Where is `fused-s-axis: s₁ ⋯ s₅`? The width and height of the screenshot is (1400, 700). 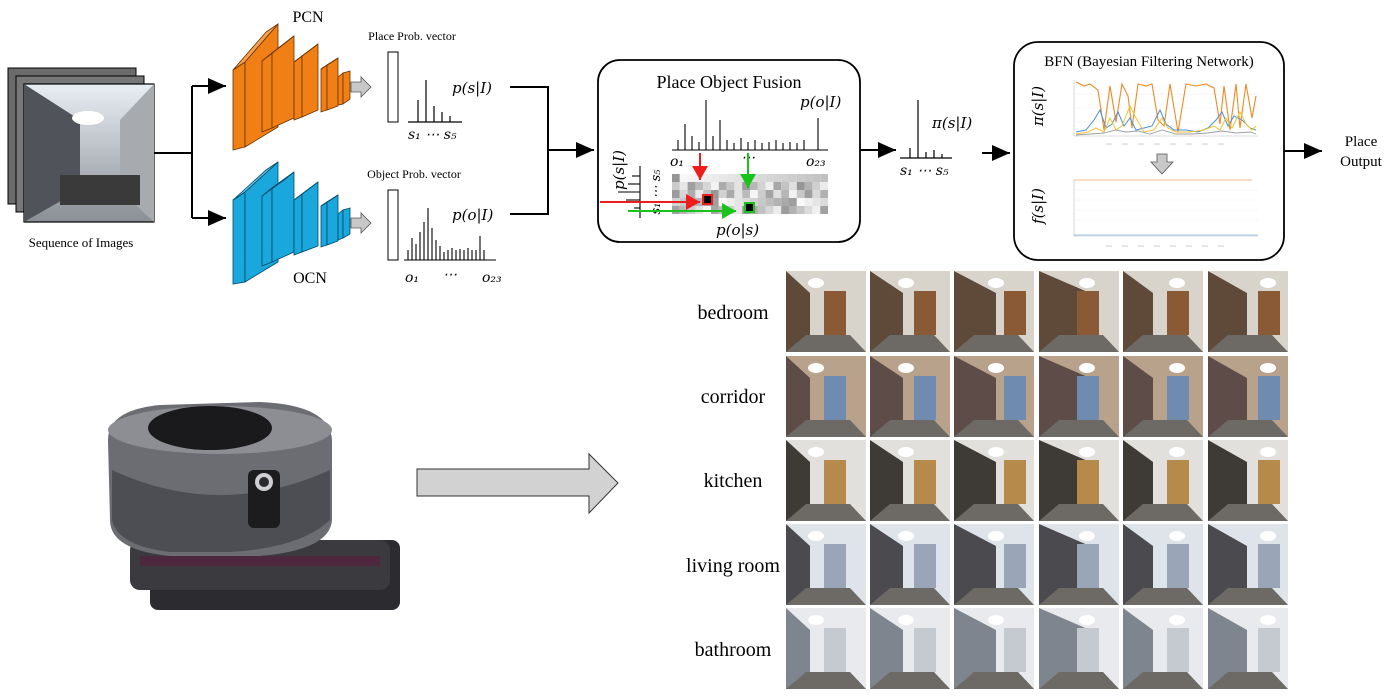
fused-s-axis: s₁ ⋯ s₅ is located at coordinates (924, 171).